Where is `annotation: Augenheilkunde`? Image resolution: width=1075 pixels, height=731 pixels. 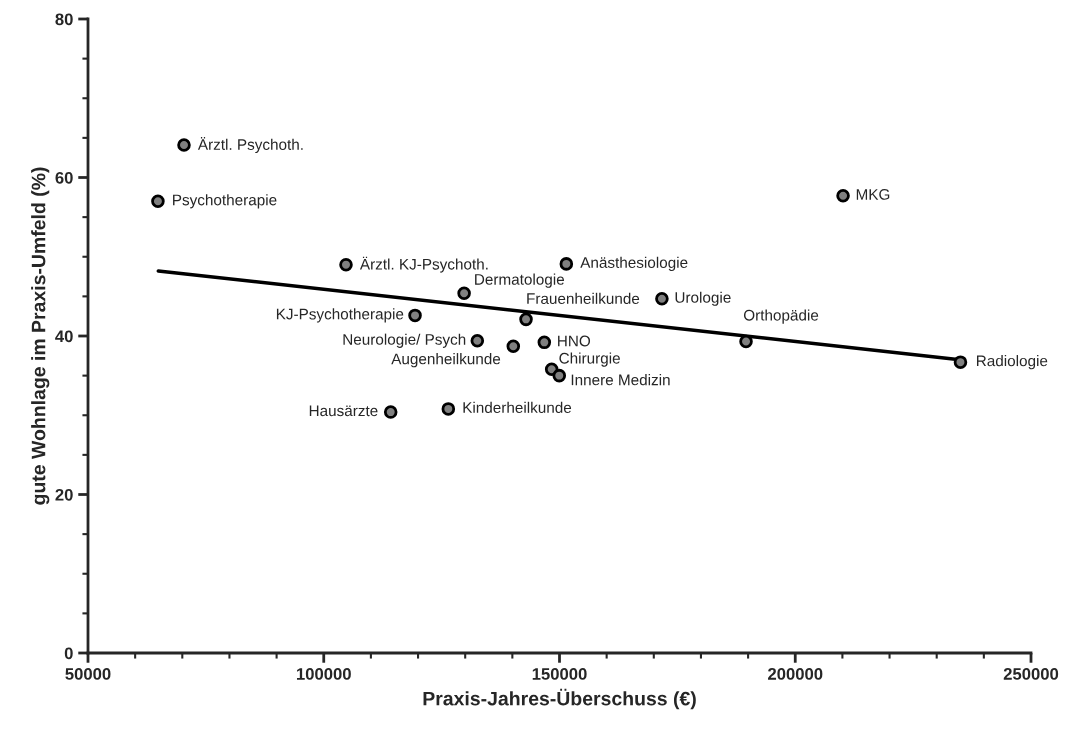 annotation: Augenheilkunde is located at coordinates (446, 360).